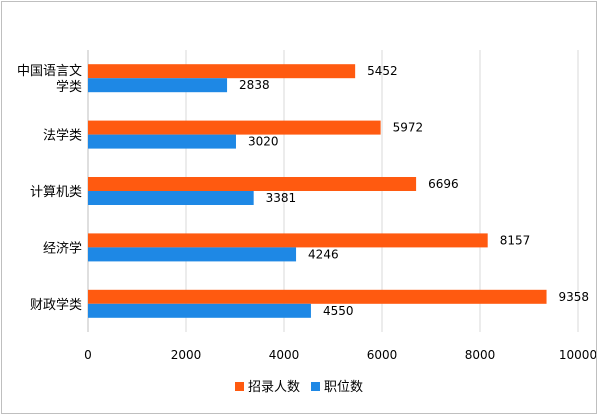 This screenshot has height=418, width=600. What do you see at coordinates (340, 355) in the screenshot?
I see `x-tick-labels: 0 2000 4000 6000 8000 10000` at bounding box center [340, 355].